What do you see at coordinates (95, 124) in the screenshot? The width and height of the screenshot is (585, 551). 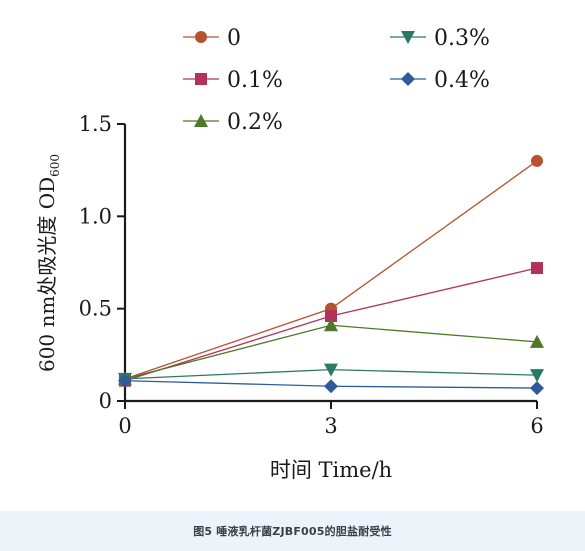 I see `y-tick-label: 1.5` at bounding box center [95, 124].